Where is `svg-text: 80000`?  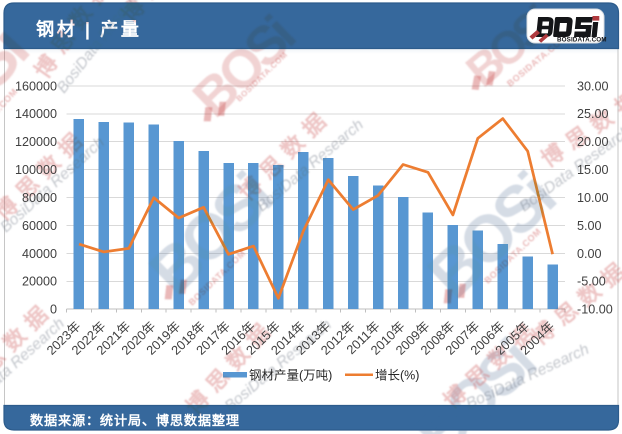
svg-text: 80000 is located at coordinates (39, 198).